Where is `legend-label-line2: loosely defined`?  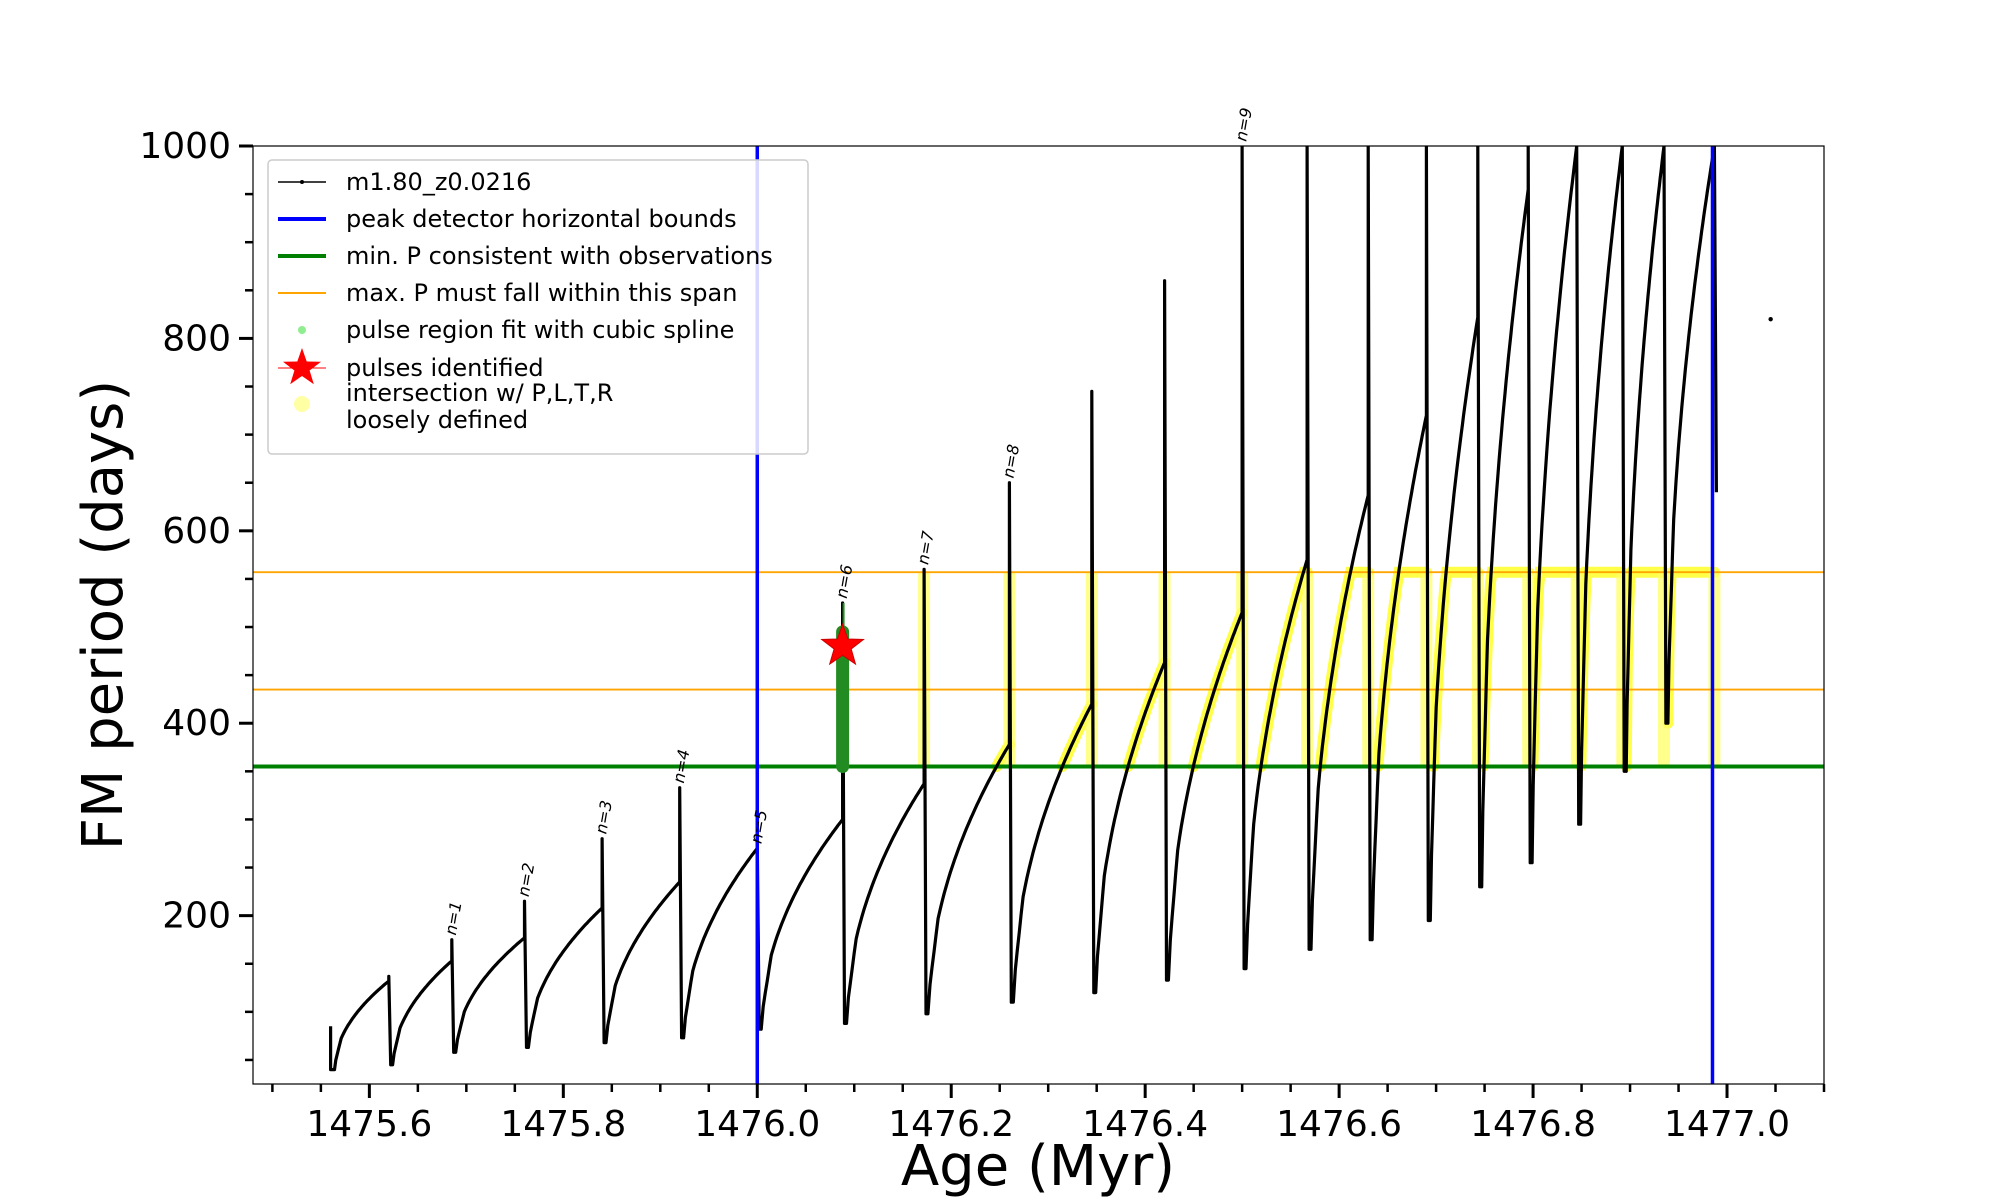 legend-label-line2: loosely defined is located at coordinates (437, 420).